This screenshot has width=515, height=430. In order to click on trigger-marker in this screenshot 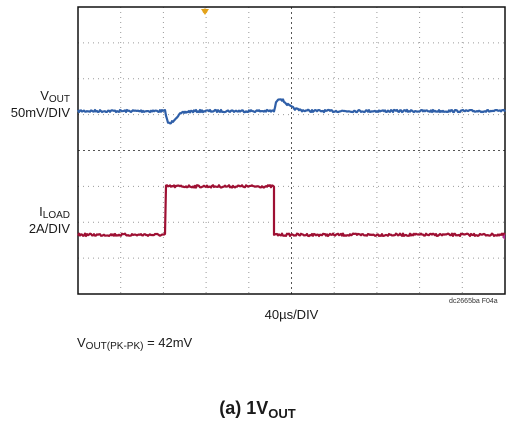, I will do `click(205, 11)`.